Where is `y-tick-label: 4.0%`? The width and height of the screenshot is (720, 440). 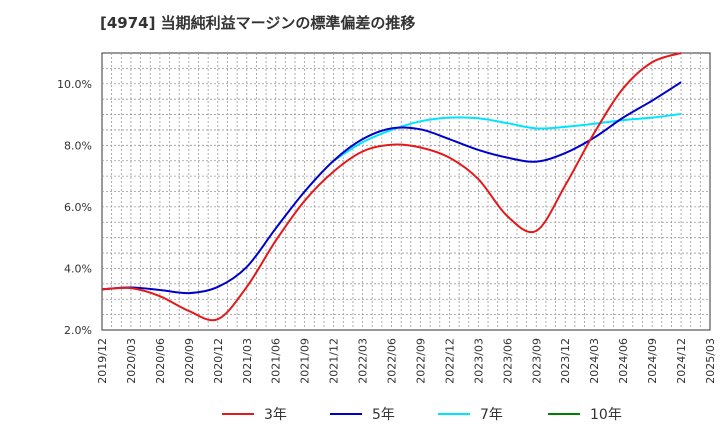 y-tick-label: 4.0% is located at coordinates (78, 268).